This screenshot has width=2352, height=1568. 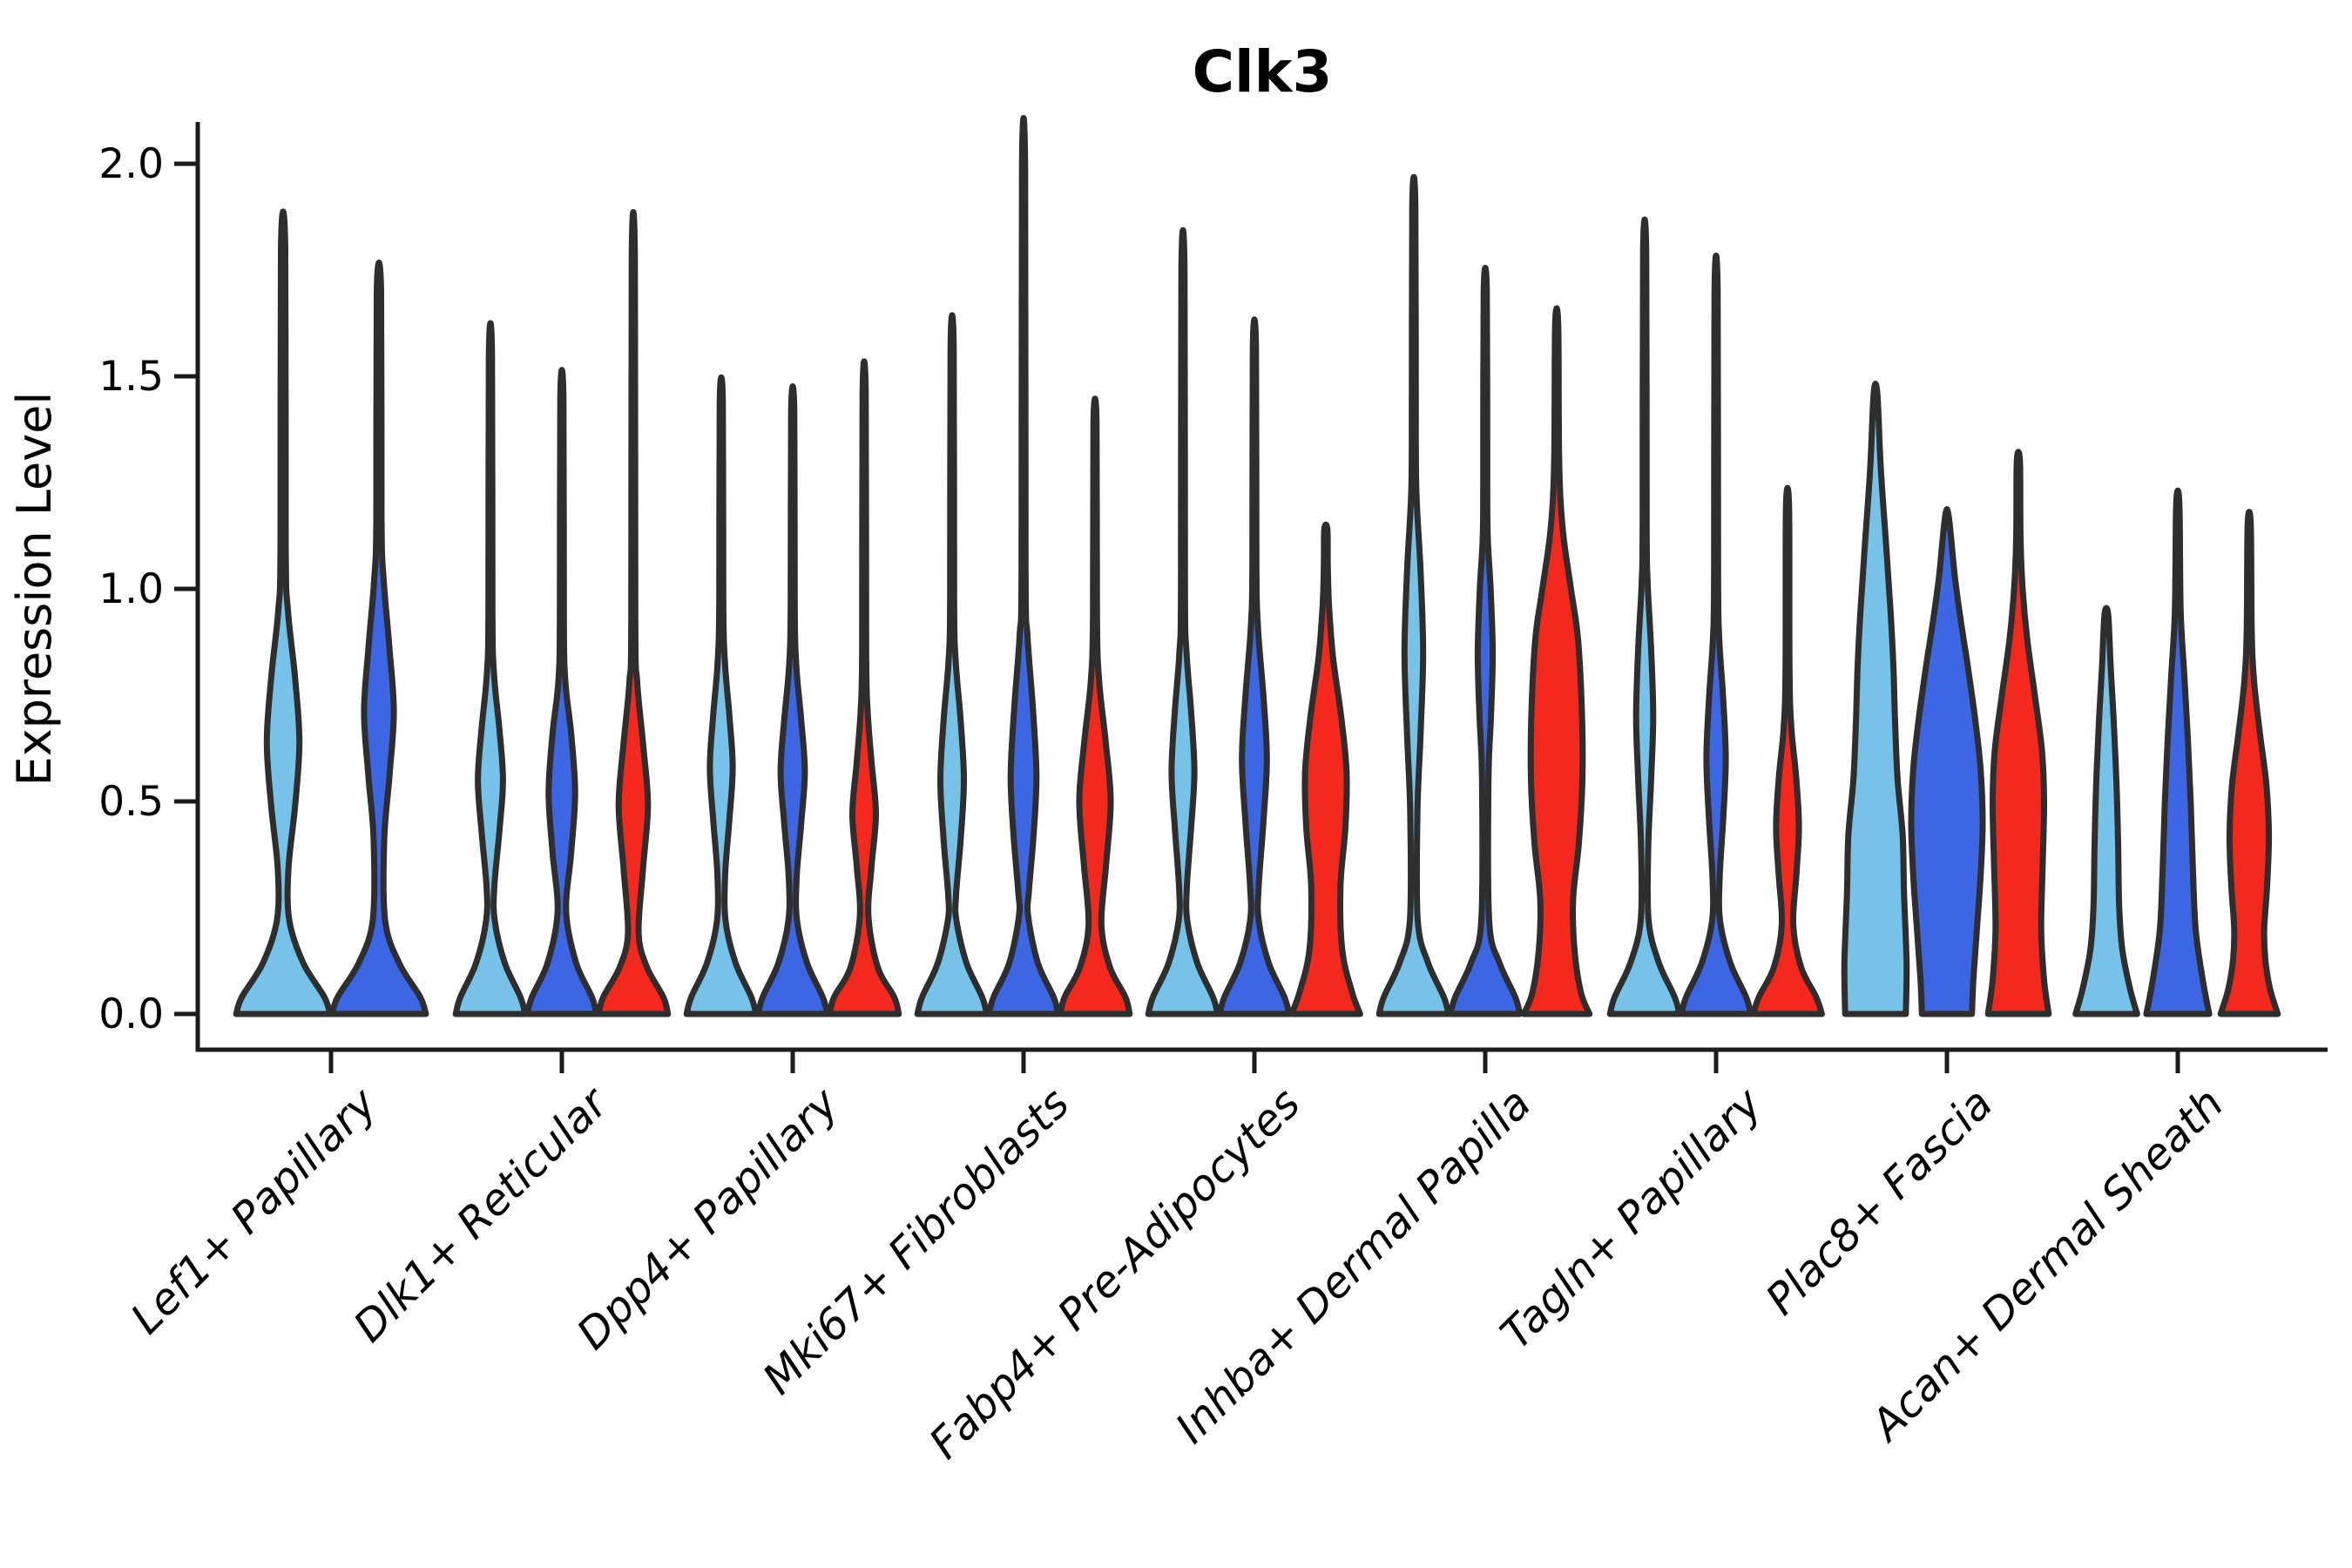 I want to click on violin-Tagln-Papillary-red, so click(x=1787, y=751).